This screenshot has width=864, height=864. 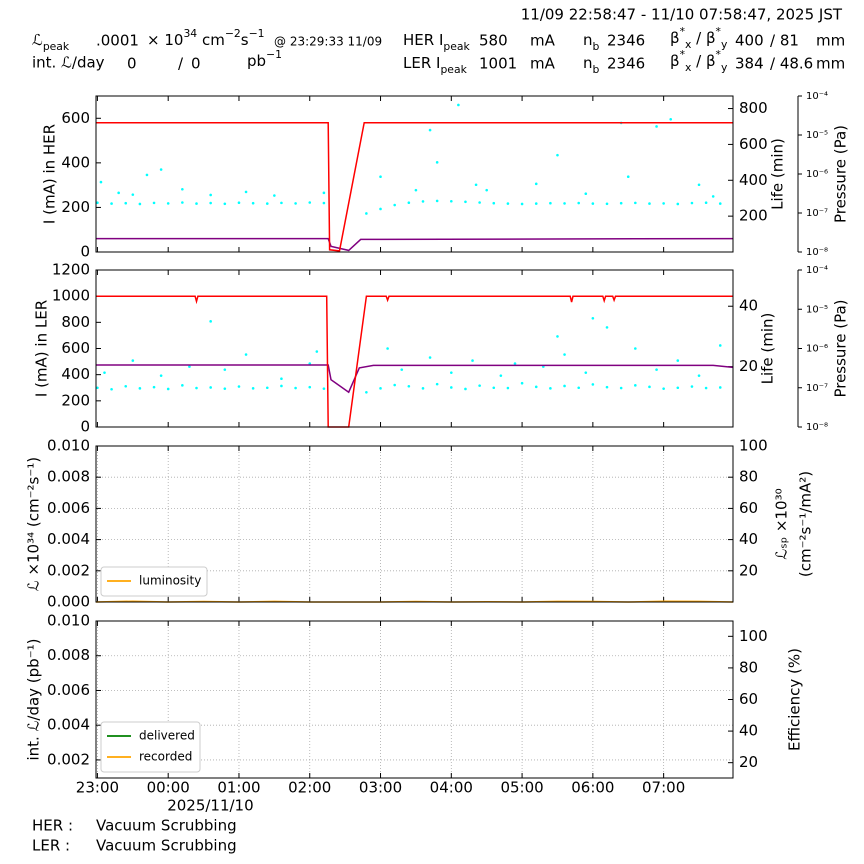 I want to click on y2-tick-label: 200, so click(x=753, y=216).